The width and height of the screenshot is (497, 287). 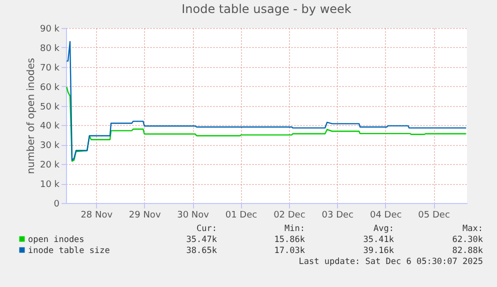 What do you see at coordinates (50, 165) in the screenshot?
I see `y-tick-label: 20 k` at bounding box center [50, 165].